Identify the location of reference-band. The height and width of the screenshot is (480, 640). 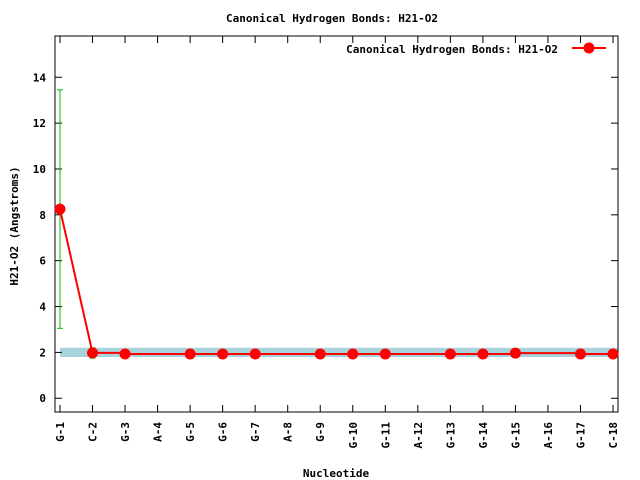
(339, 352).